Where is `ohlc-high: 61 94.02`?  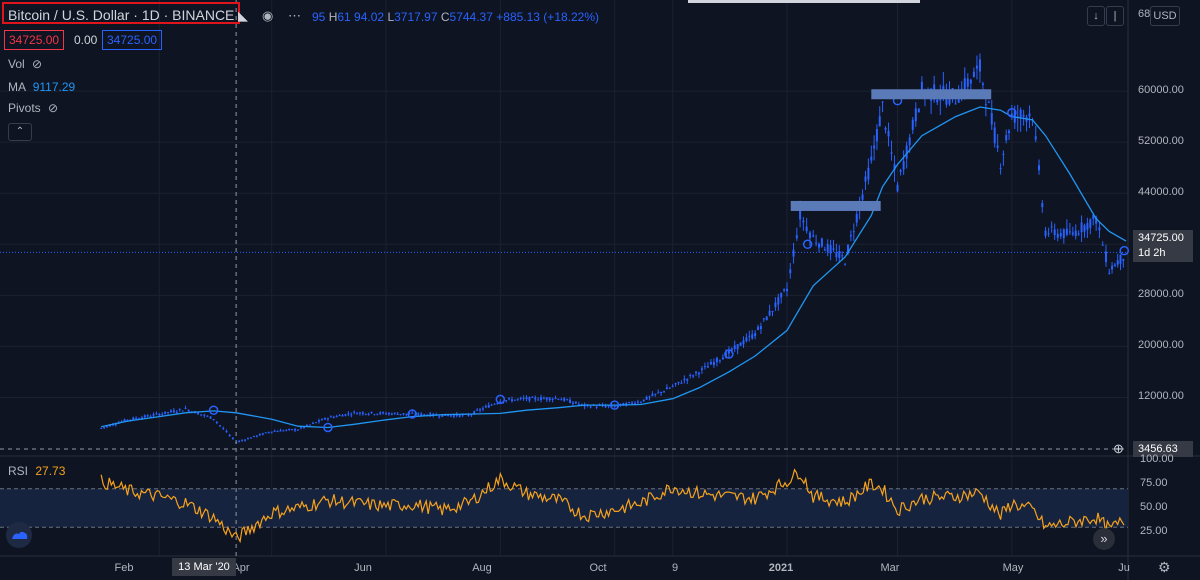 ohlc-high: 61 94.02 is located at coordinates (361, 17).